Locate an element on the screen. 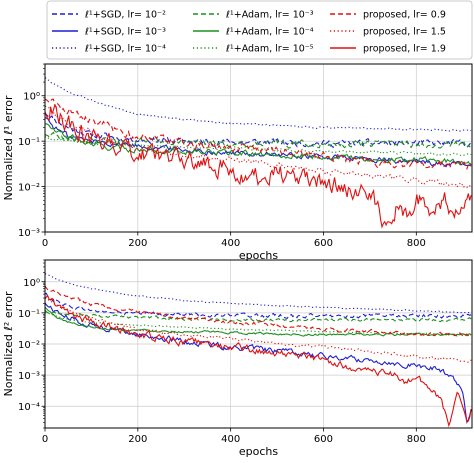 Image resolution: width=474 pixels, height=463 pixels. legend-label: proposed, lr= 0.9 is located at coordinates (404, 15).